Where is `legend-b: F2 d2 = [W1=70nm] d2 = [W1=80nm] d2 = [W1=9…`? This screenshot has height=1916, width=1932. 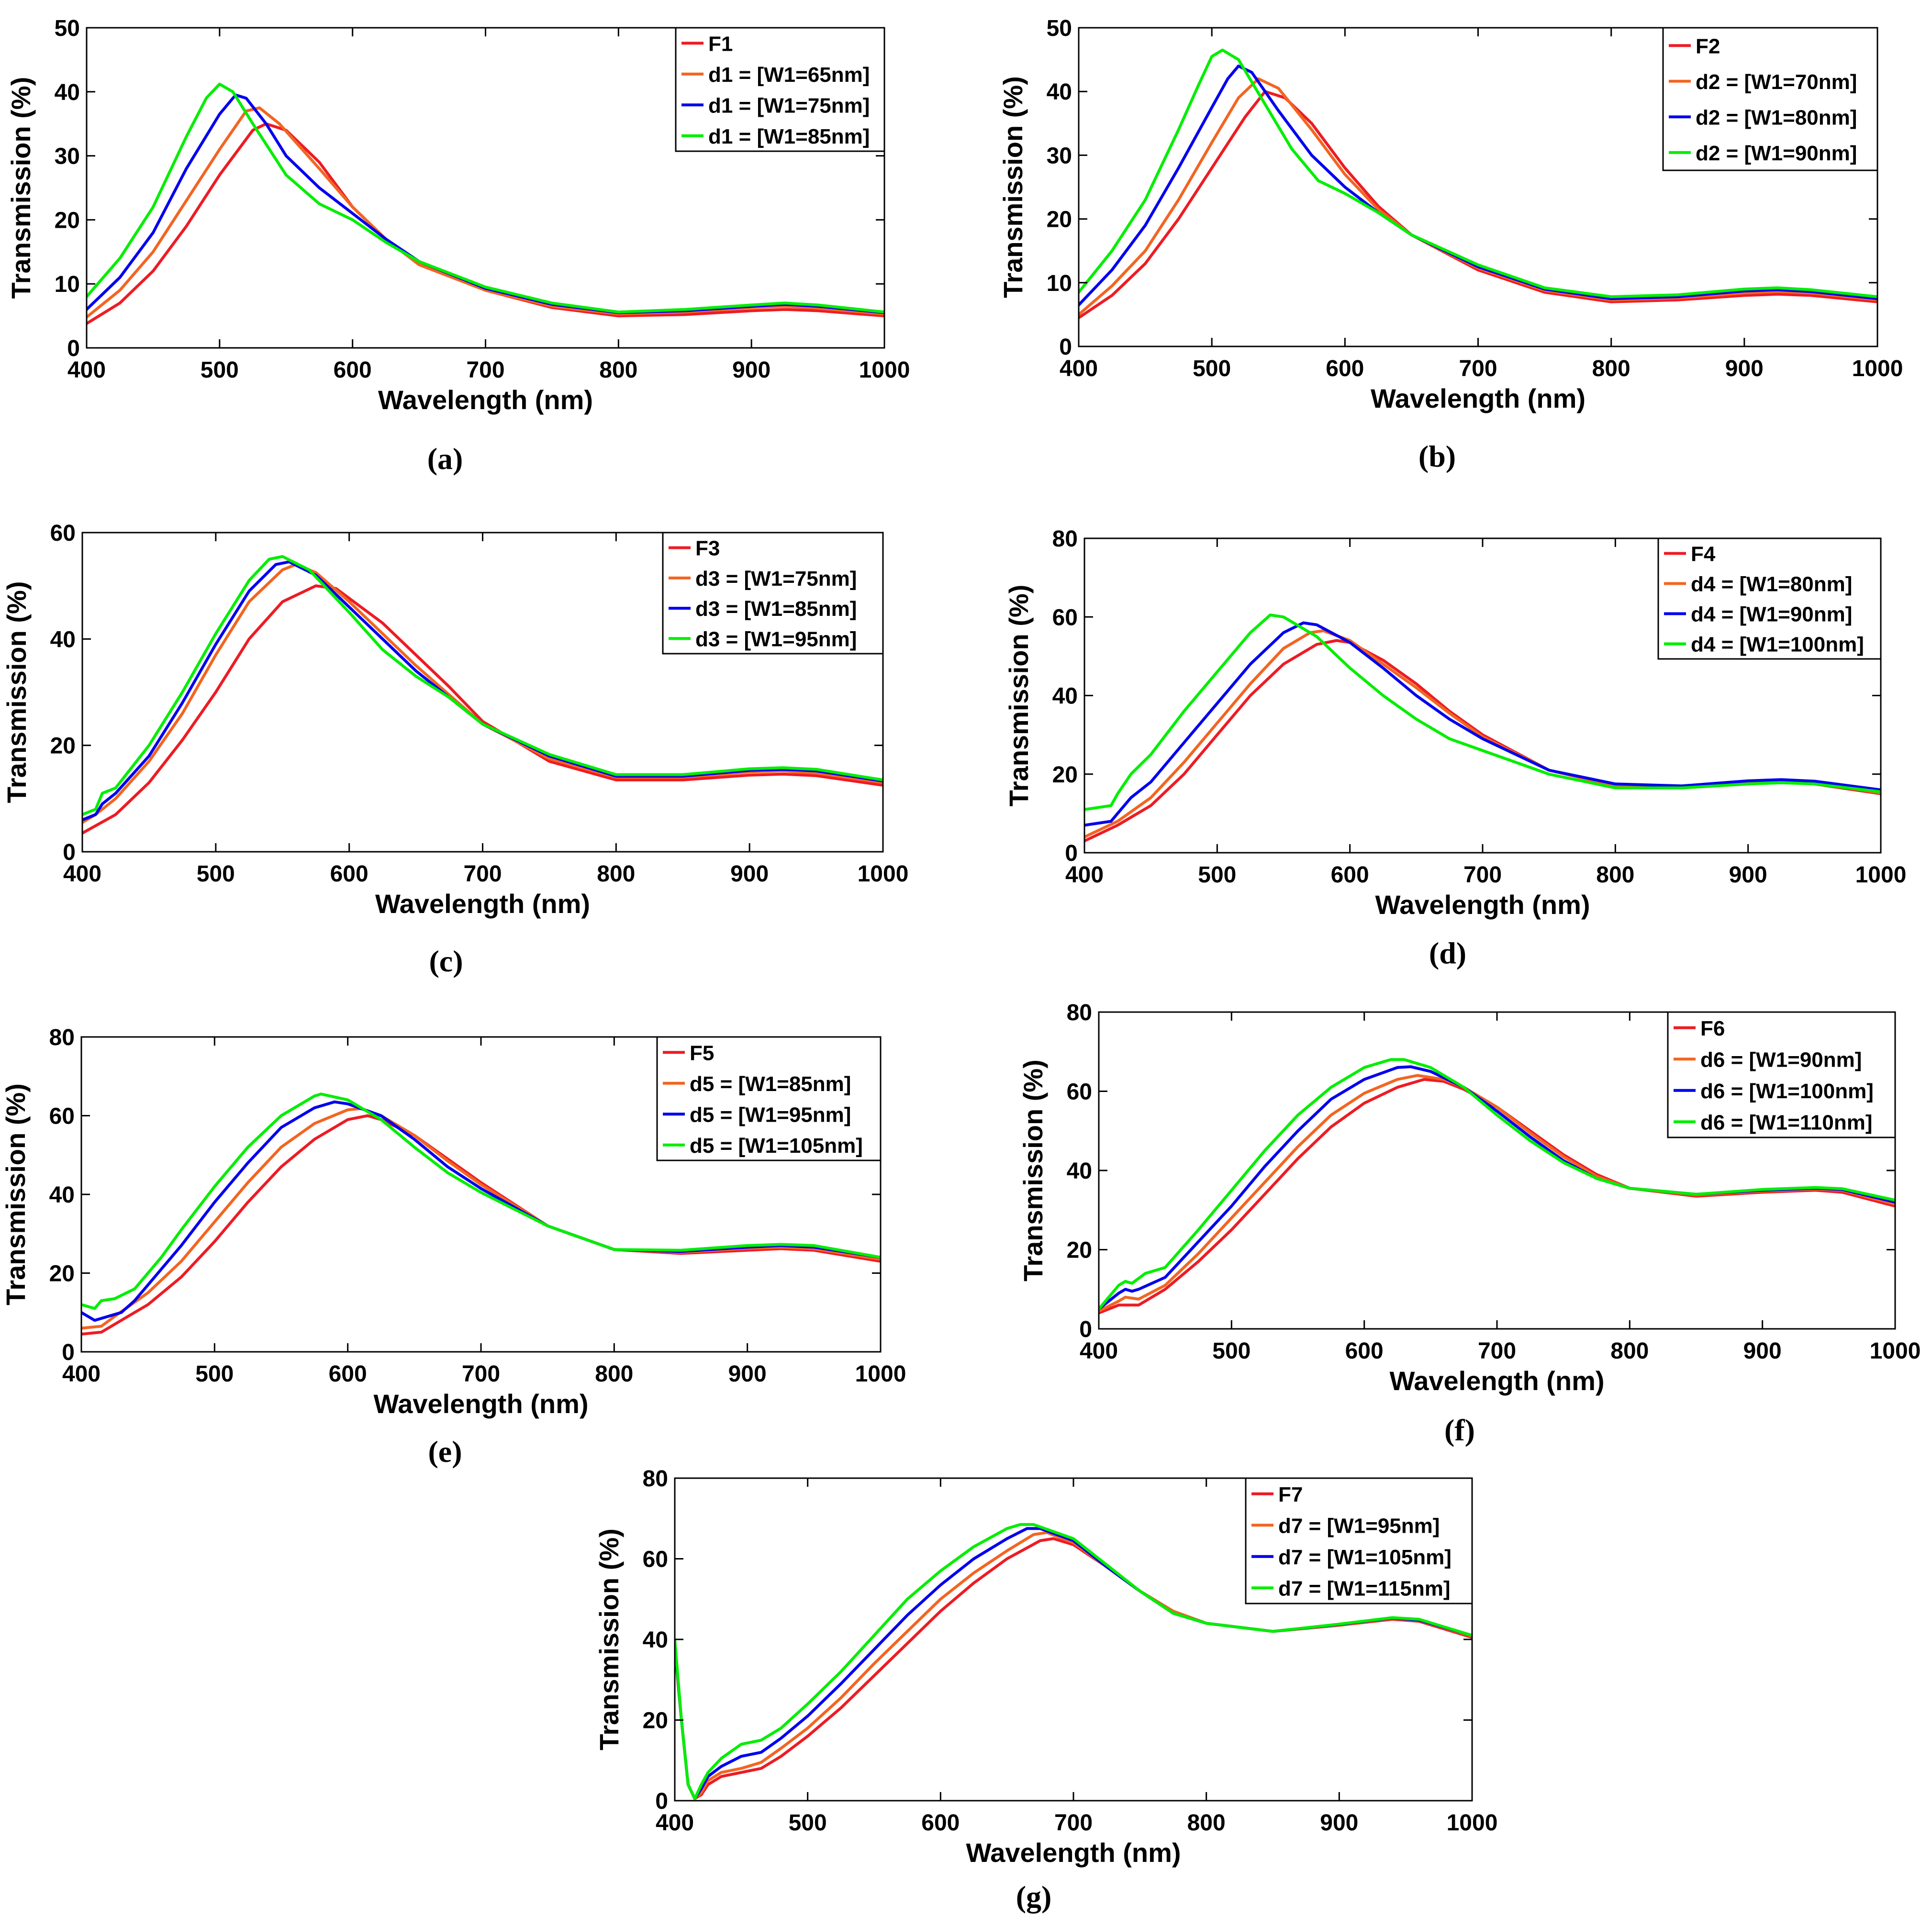
legend-b: F2 d2 = [W1=70nm] d2 = [W1=80nm] d2 = [W1=9… is located at coordinates (1770, 99).